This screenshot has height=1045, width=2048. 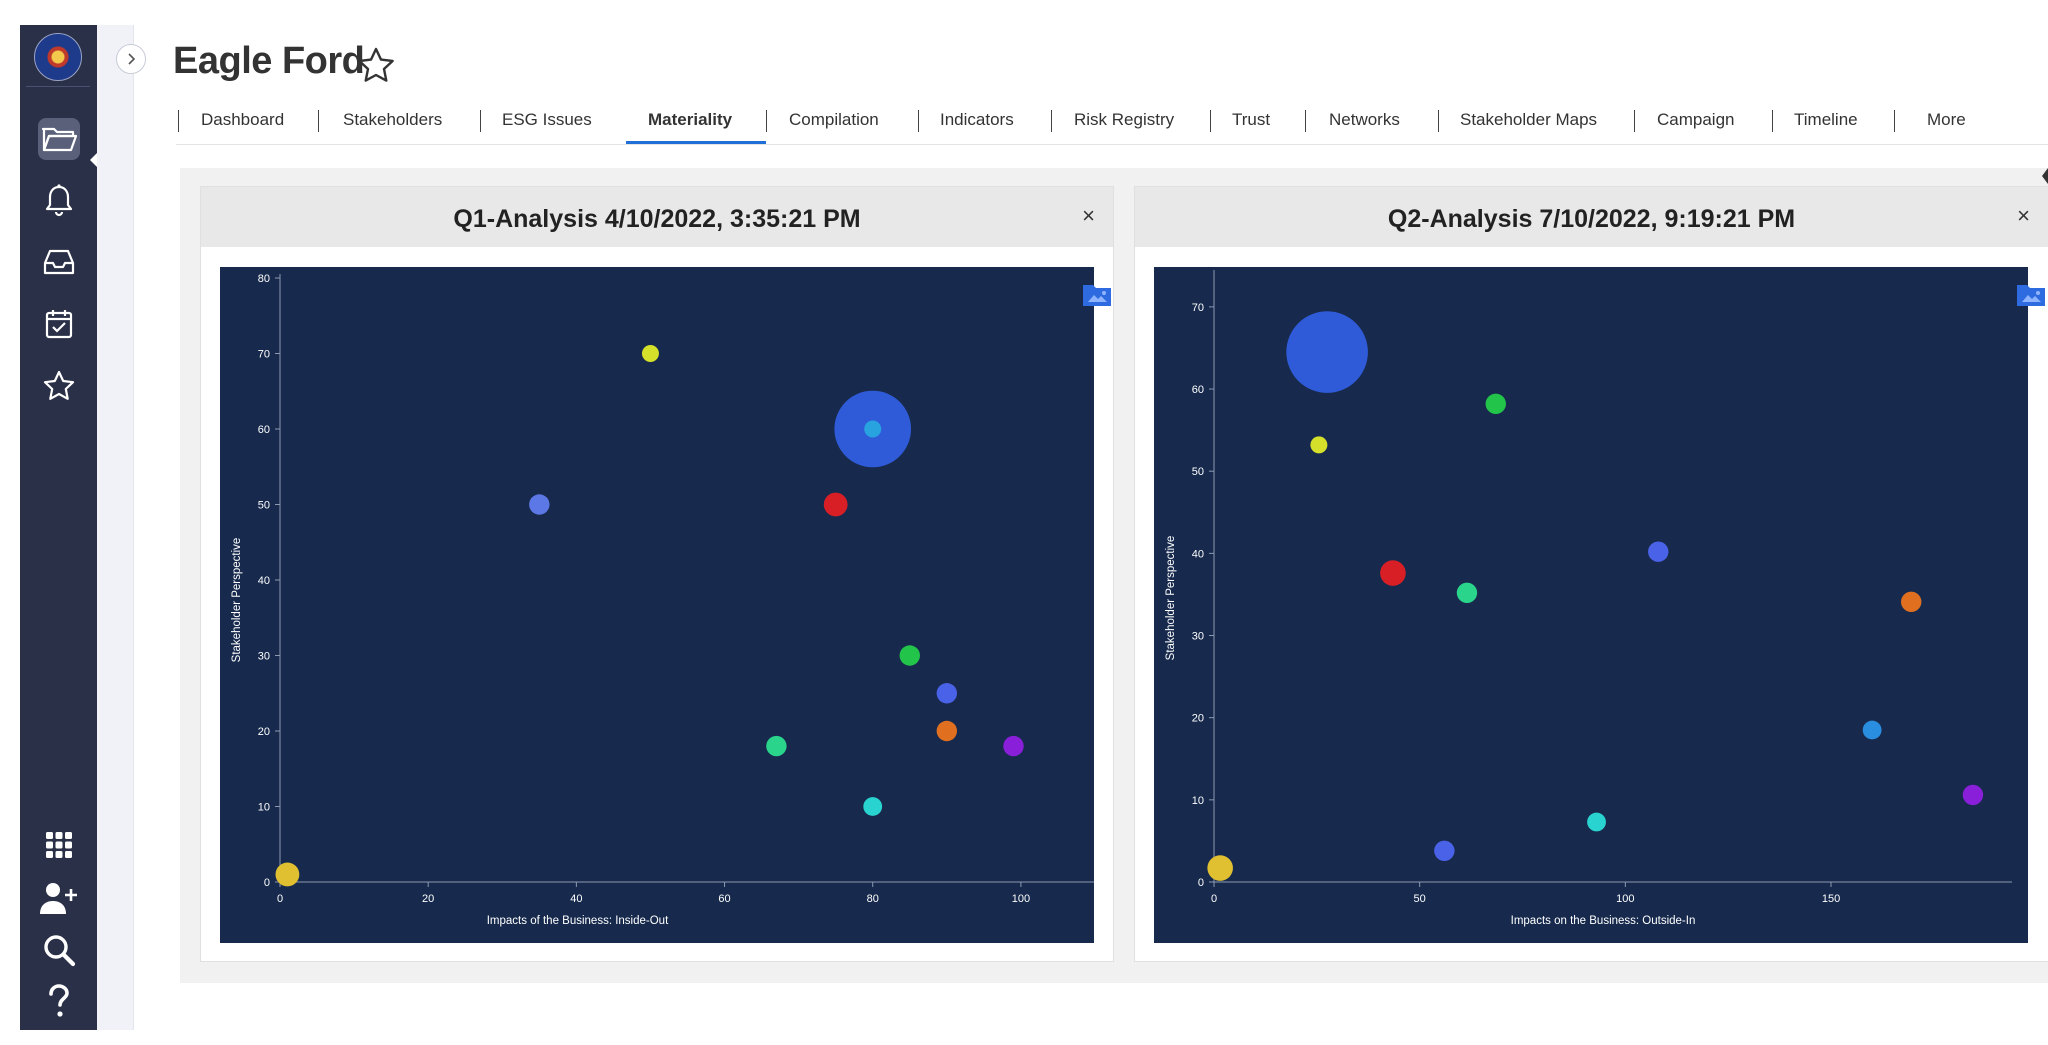 I want to click on tab-more: More, so click(x=1946, y=119).